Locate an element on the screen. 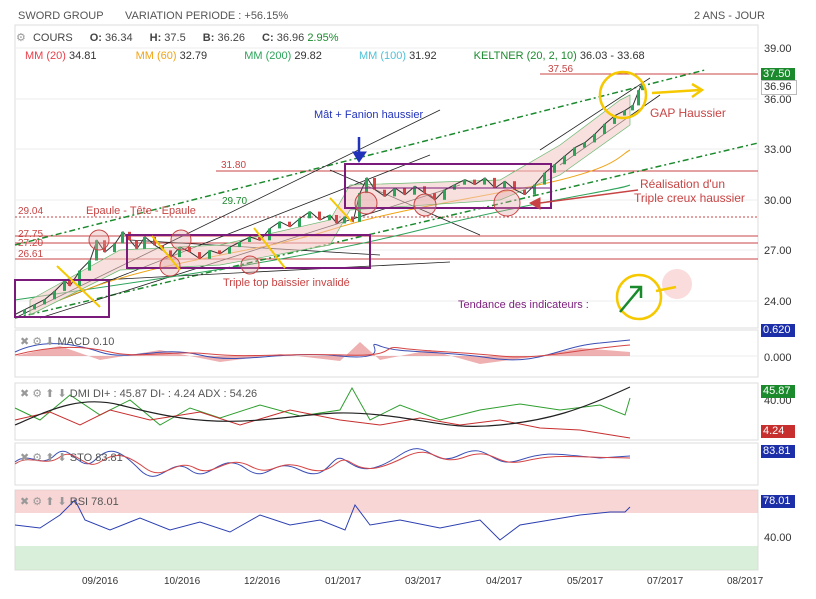  high-value: 37.5 is located at coordinates (175, 38).